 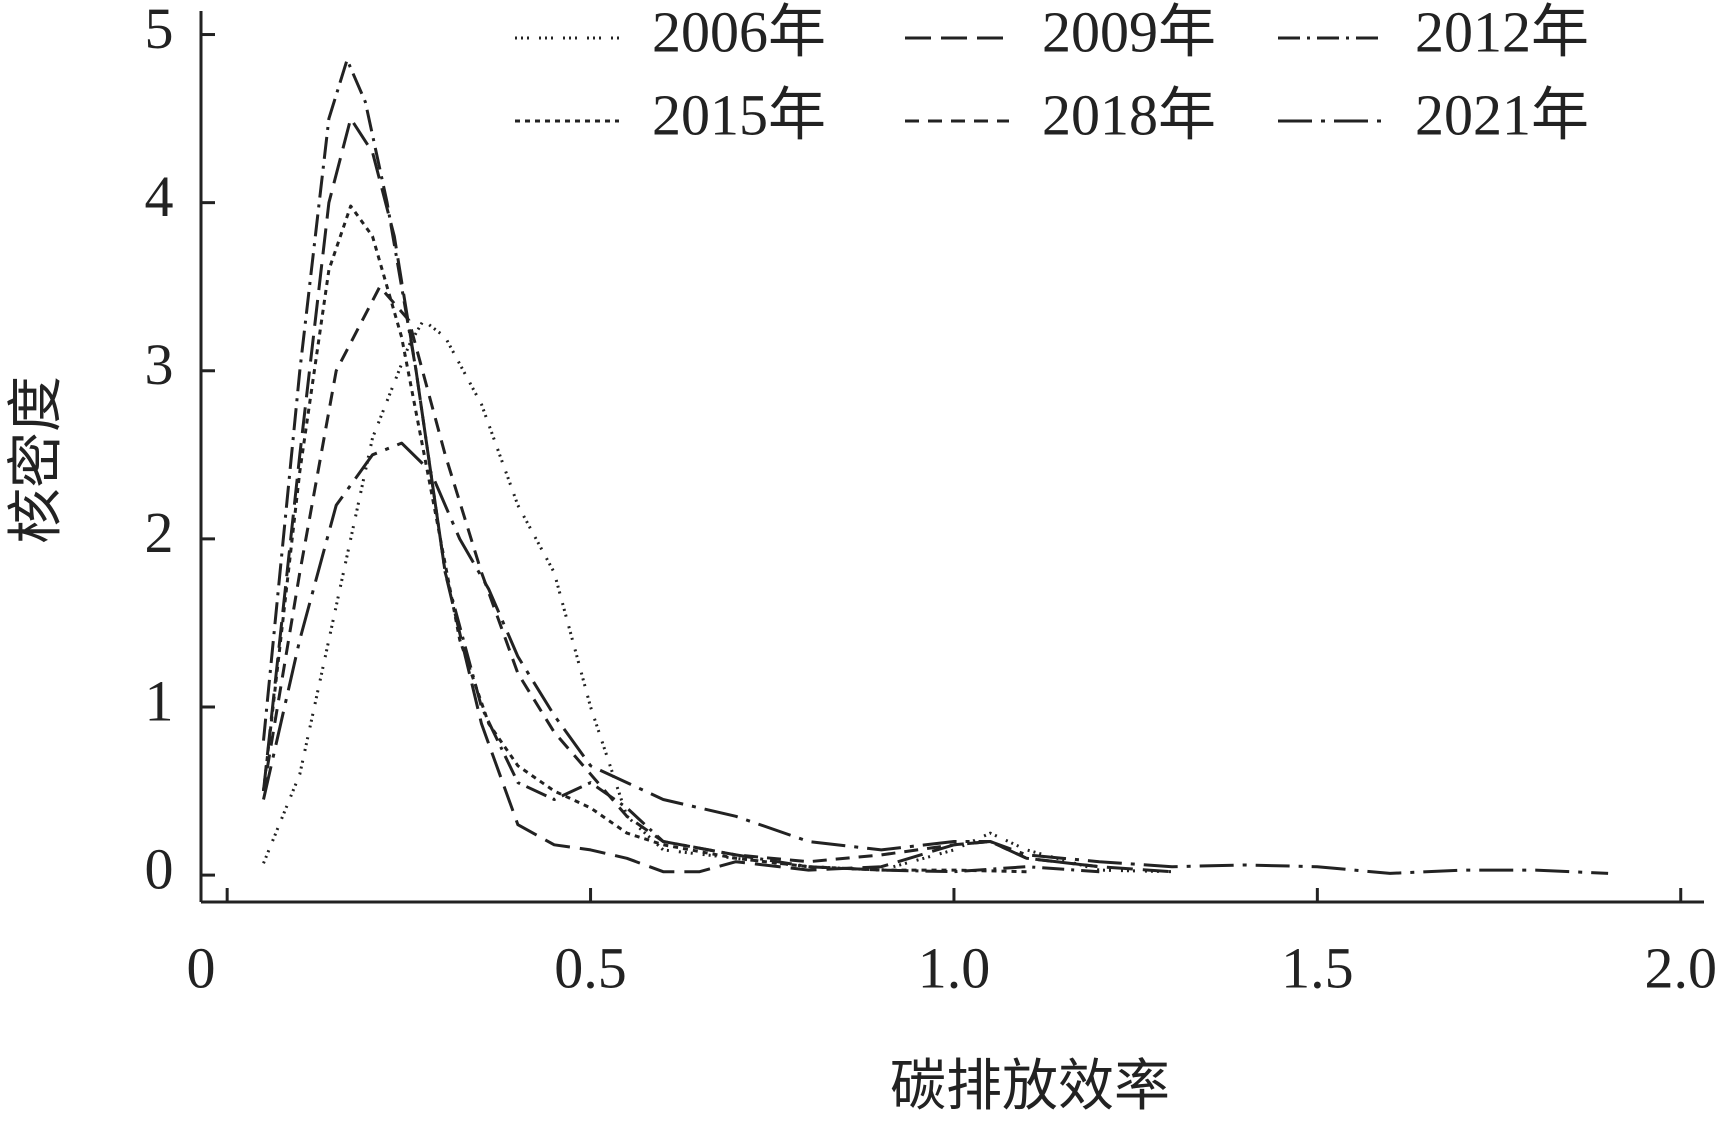 I want to click on x-tick-label: 0, so click(x=201, y=967).